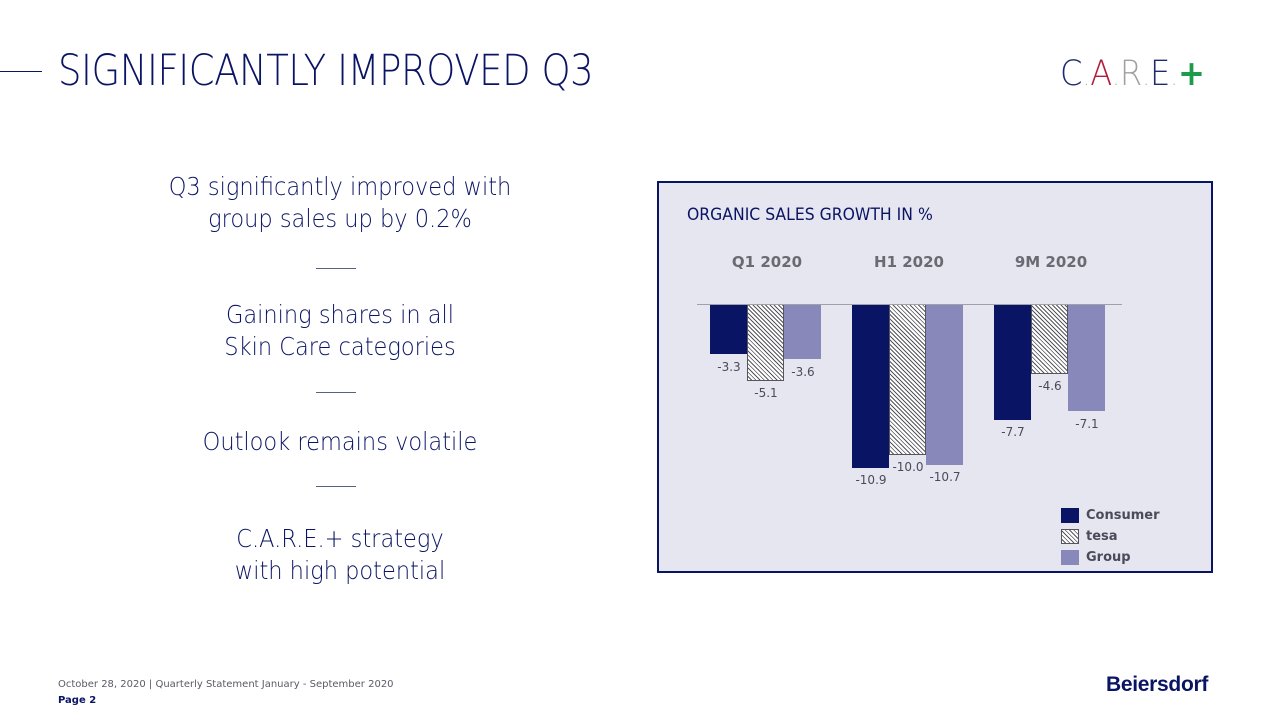  I want to click on value-label: -4.6, so click(1050, 386).